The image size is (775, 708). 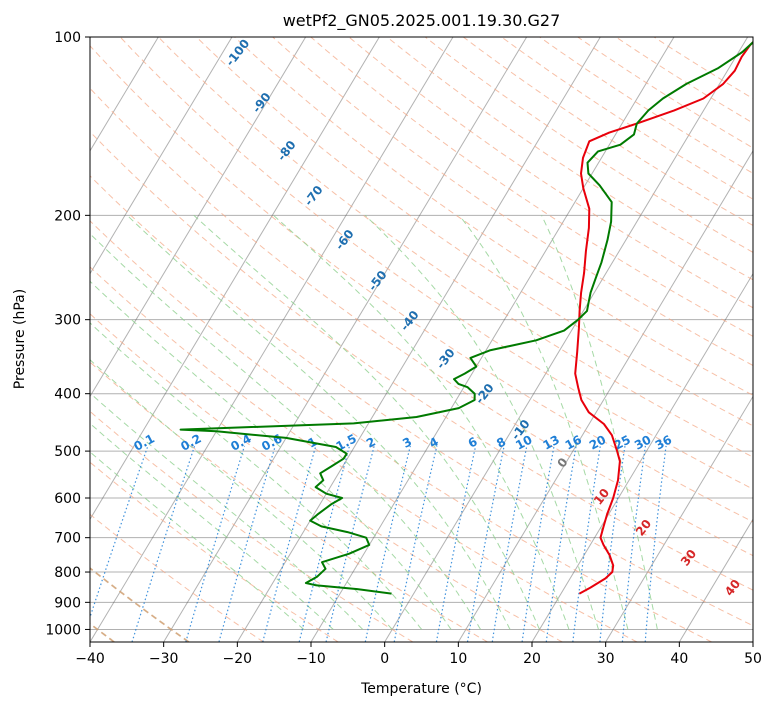 What do you see at coordinates (642, 442) in the screenshot?
I see `mixing-ratio-label: 30` at bounding box center [642, 442].